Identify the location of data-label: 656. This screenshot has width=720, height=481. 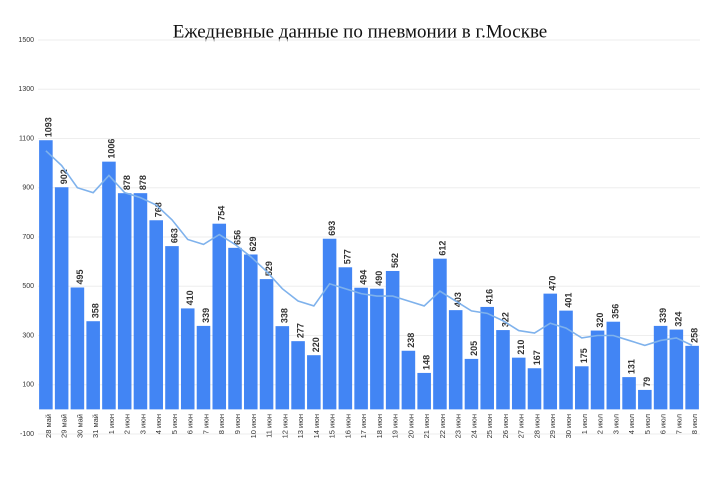
(237, 237).